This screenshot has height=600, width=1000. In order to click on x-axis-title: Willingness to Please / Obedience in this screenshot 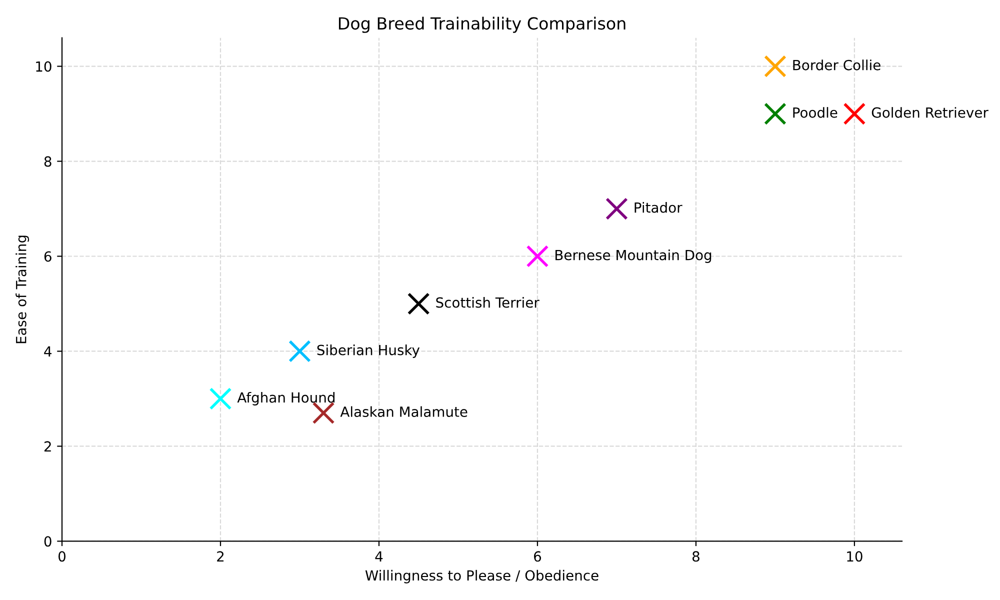, I will do `click(481, 577)`.